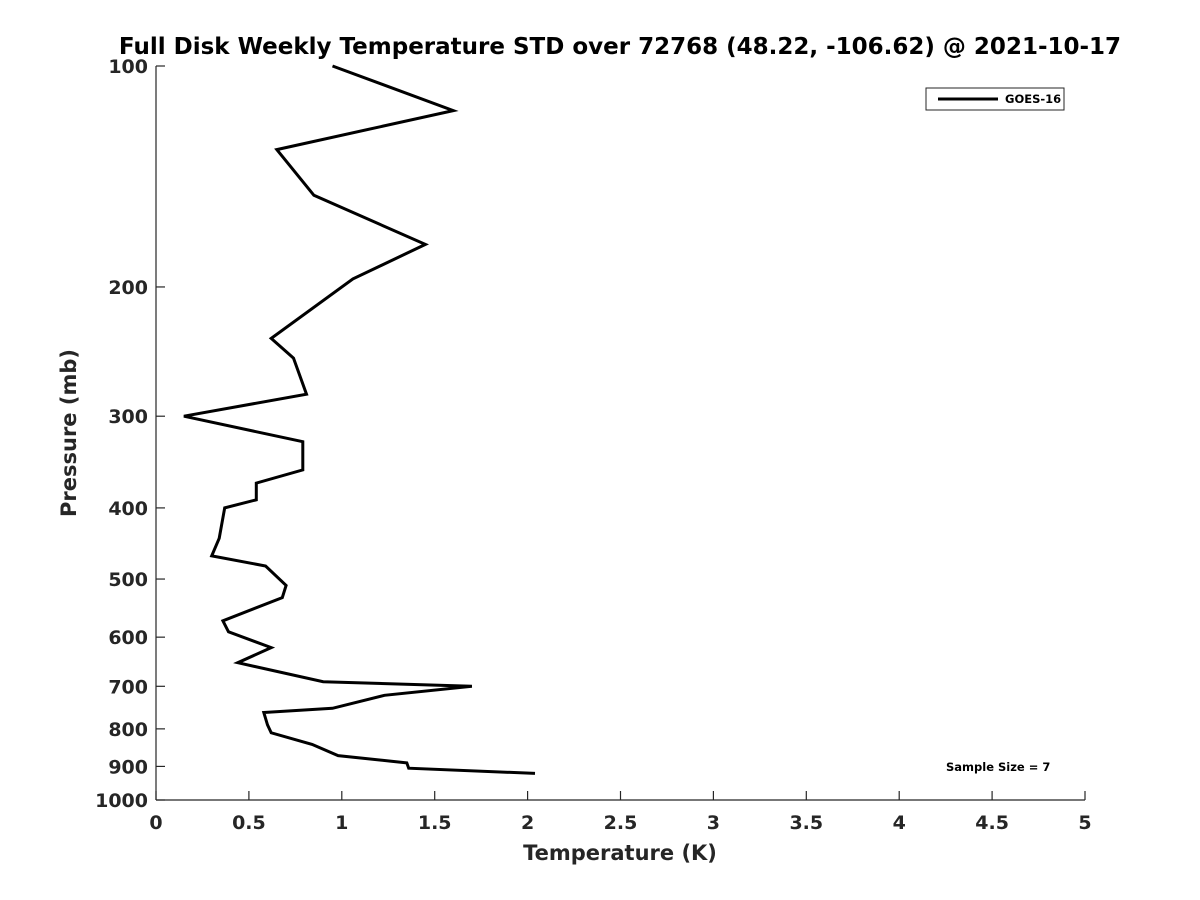 This screenshot has height=900, width=1200. What do you see at coordinates (249, 823) in the screenshot?
I see `x-tick-label: 0.5` at bounding box center [249, 823].